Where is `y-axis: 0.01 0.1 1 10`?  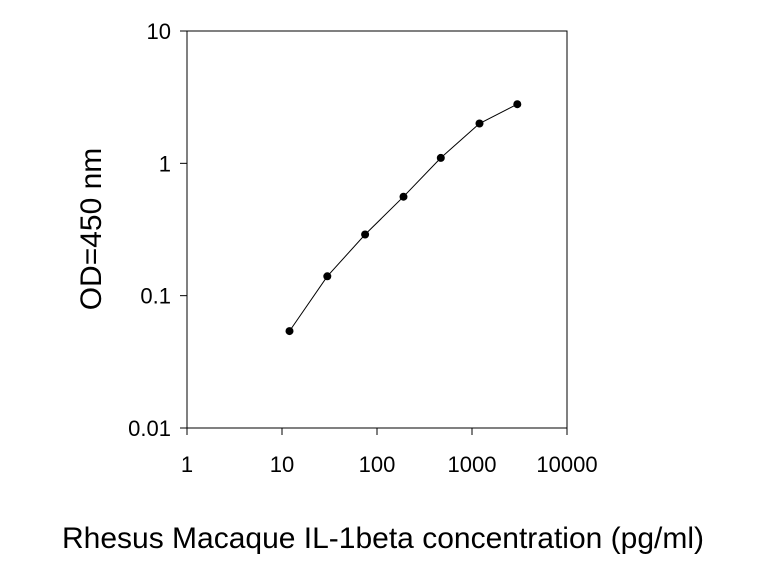 y-axis: 0.01 0.1 1 10 is located at coordinates (157, 230).